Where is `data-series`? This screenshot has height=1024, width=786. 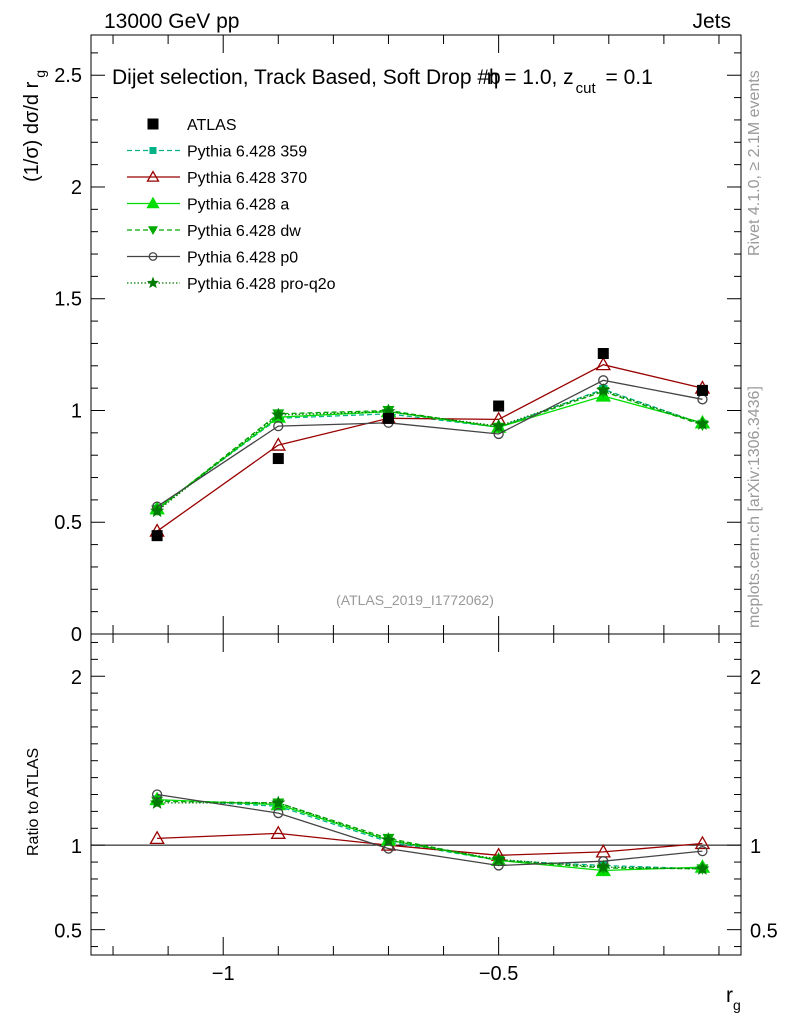
data-series is located at coordinates (429, 444).